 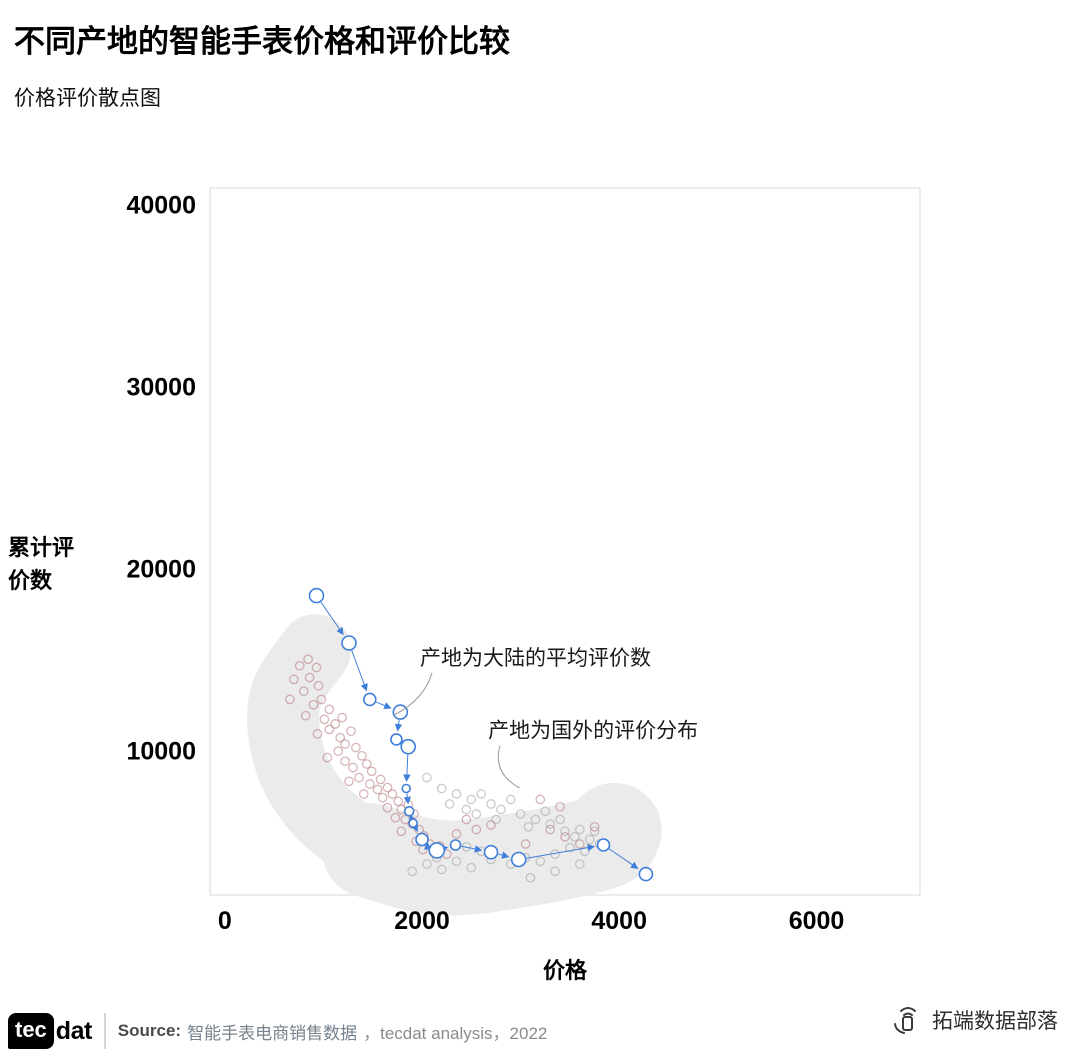 I want to click on brand-label: 拓端数据部落, so click(x=995, y=1021).